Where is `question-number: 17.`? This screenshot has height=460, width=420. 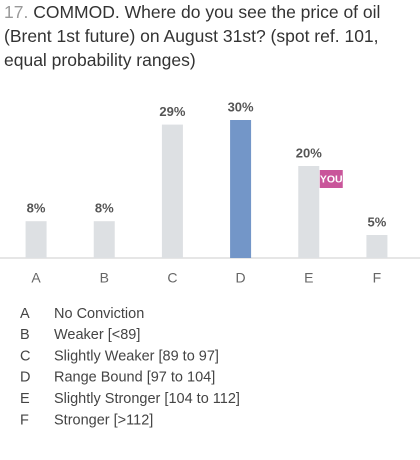
question-number: 17. is located at coordinates (16, 12).